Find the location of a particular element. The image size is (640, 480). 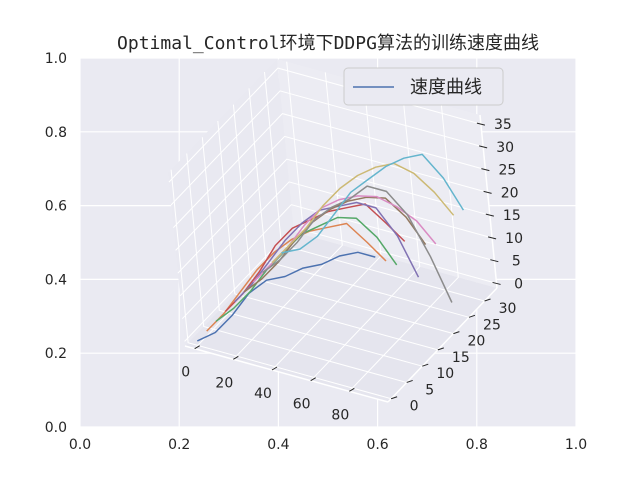

y-tick-label: 15 is located at coordinates (461, 358).